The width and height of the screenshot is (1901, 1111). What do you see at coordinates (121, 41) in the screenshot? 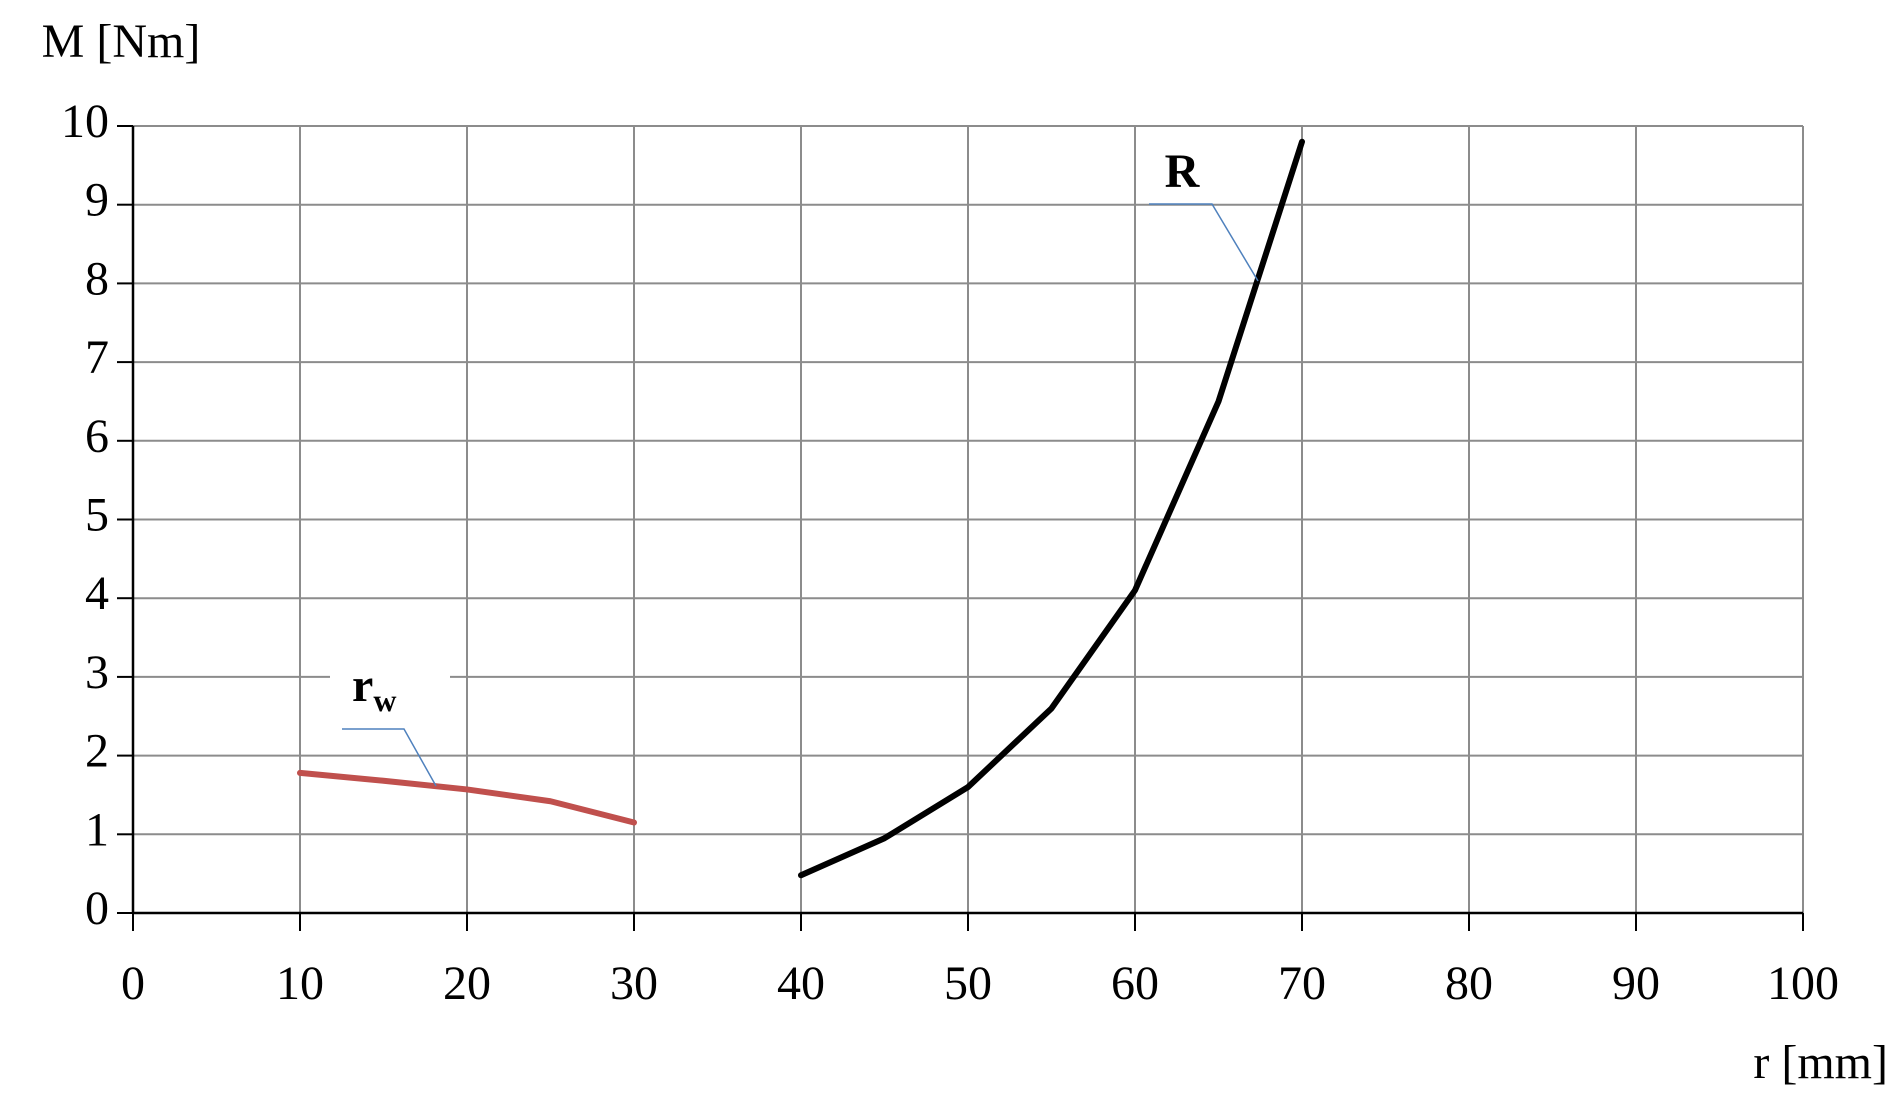
I see `y-axis-title: M [Nm]` at bounding box center [121, 41].